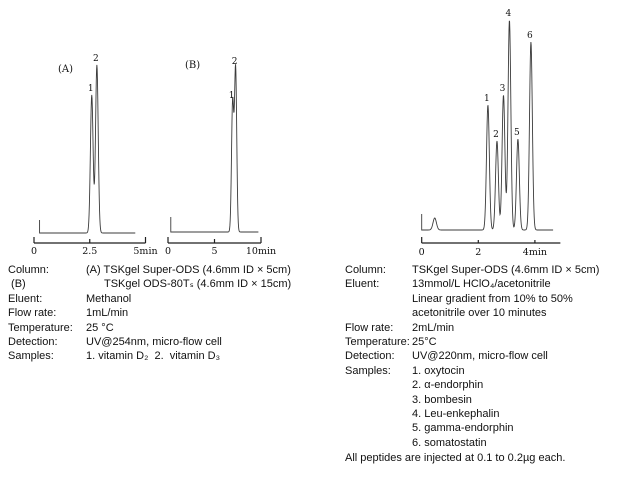  I want to click on condition-row-samples: Samples: 1. vitamin D₂ 2. vitamin D₃, so click(174, 356).